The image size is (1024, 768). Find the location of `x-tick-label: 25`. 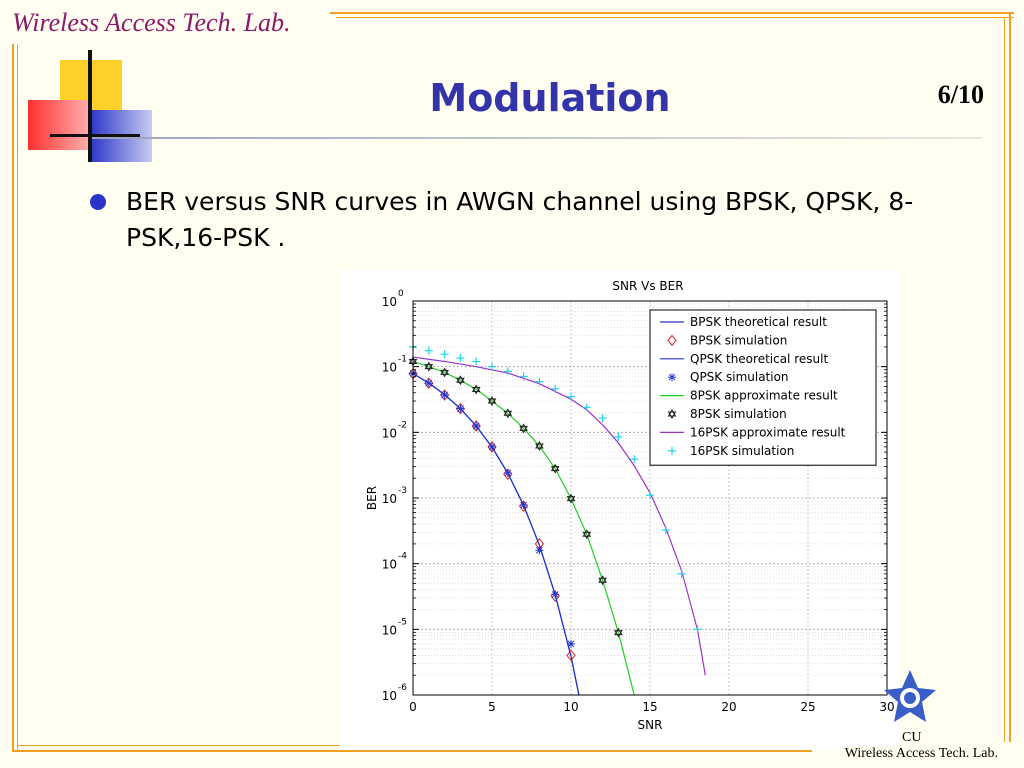

x-tick-label: 25 is located at coordinates (807, 707).